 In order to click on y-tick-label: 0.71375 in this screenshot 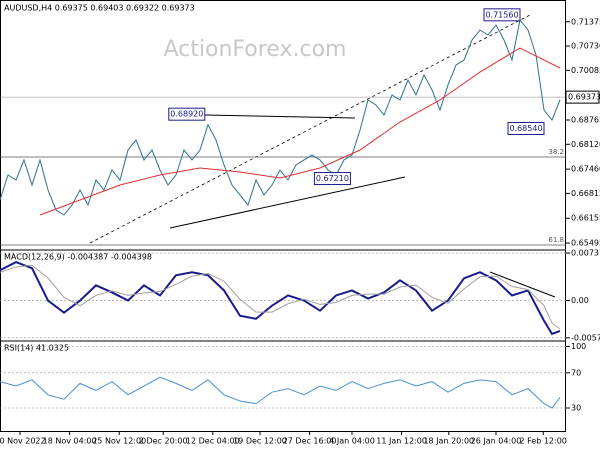, I will do `click(585, 21)`.